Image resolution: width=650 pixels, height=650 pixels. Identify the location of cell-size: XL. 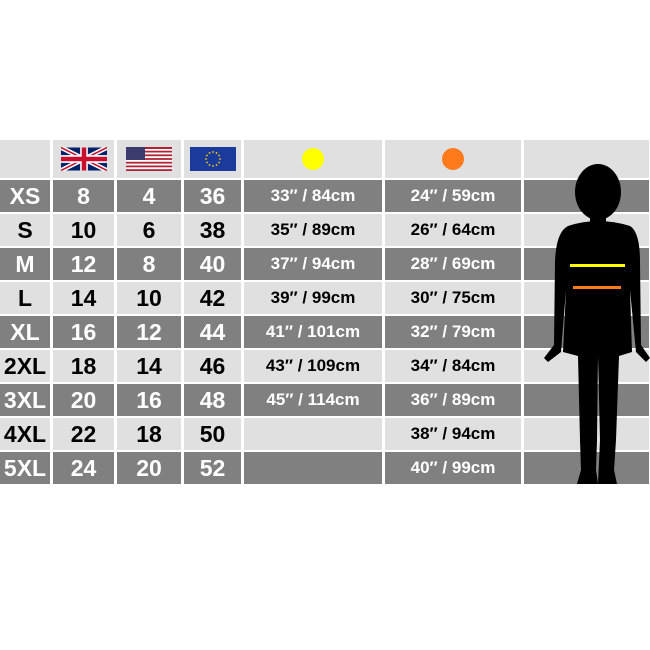
(25, 332).